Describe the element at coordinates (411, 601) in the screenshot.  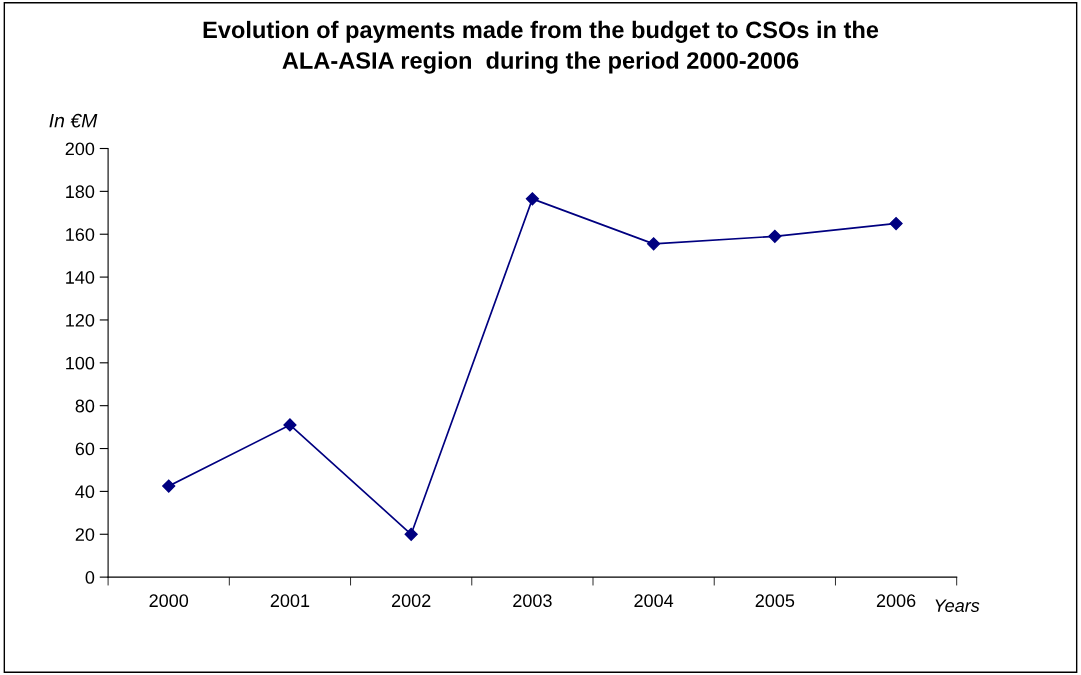
I see `x-tick-label: 2002` at that location.